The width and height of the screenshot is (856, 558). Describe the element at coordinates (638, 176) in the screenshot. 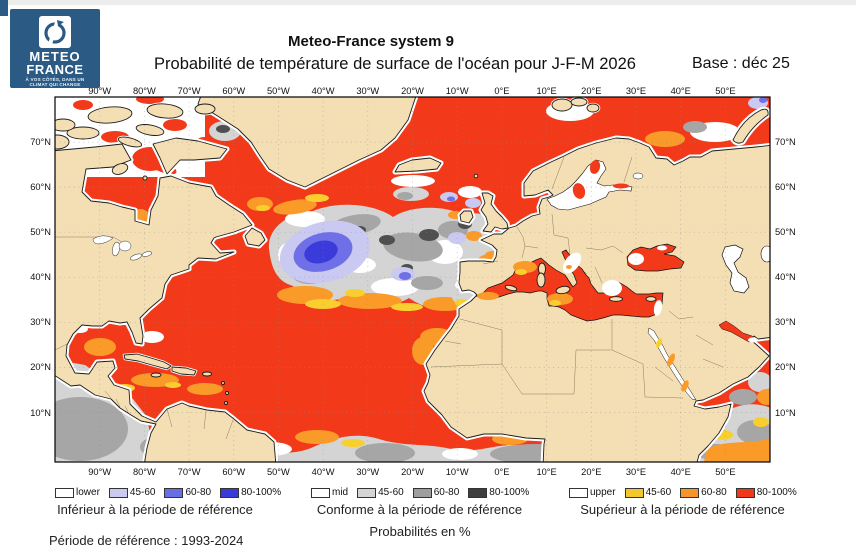

I see `lake-ladoga` at that location.